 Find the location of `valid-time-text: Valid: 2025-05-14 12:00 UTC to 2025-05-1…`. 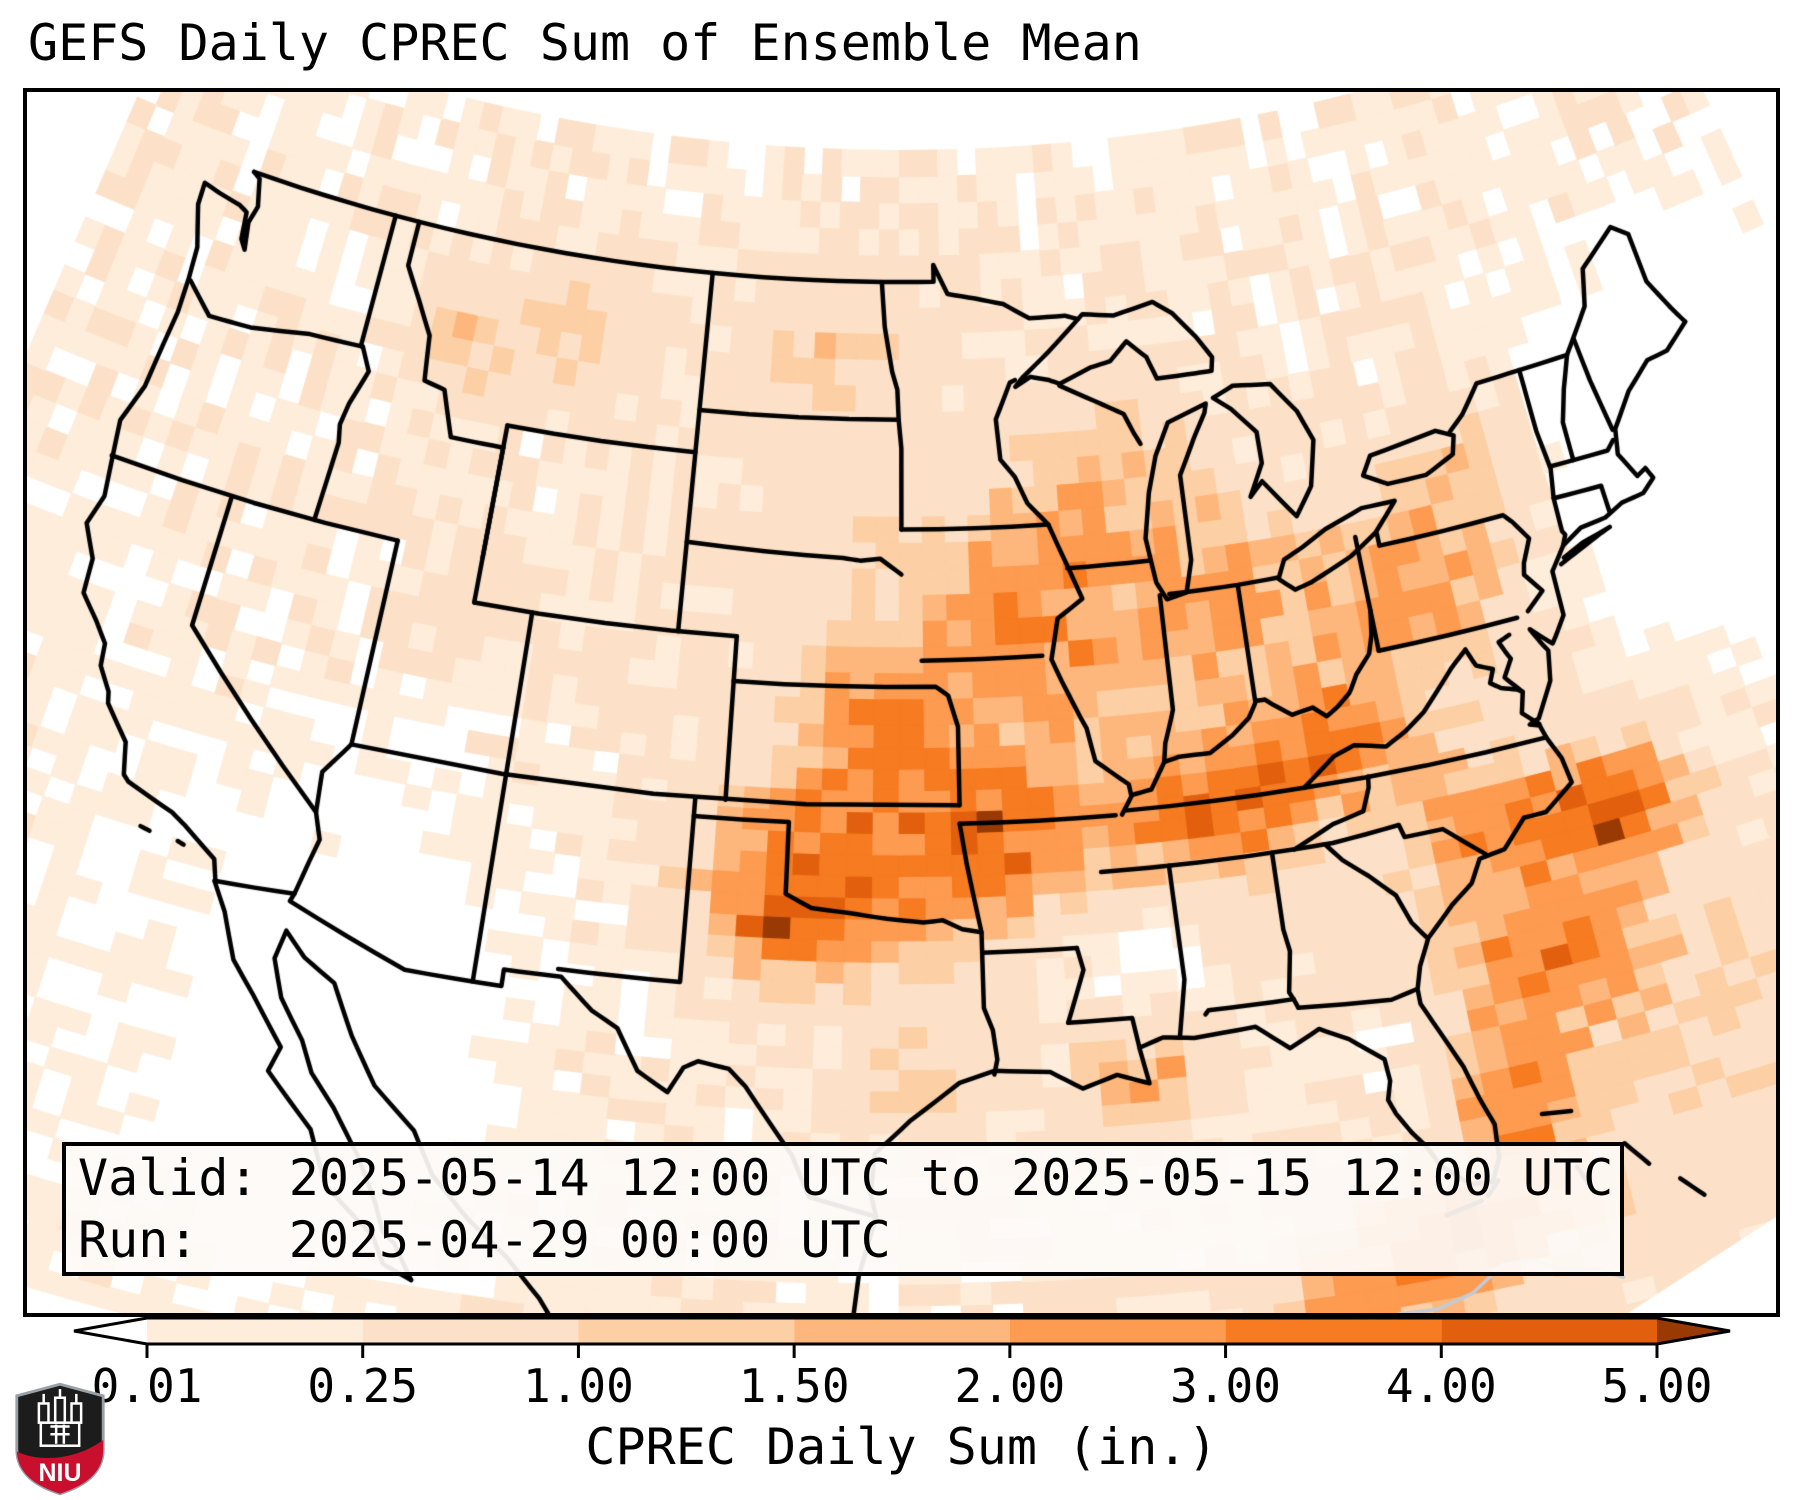

valid-time-text: Valid: 2025-05-14 12:00 UTC to 2025-05-1… is located at coordinates (846, 1178).